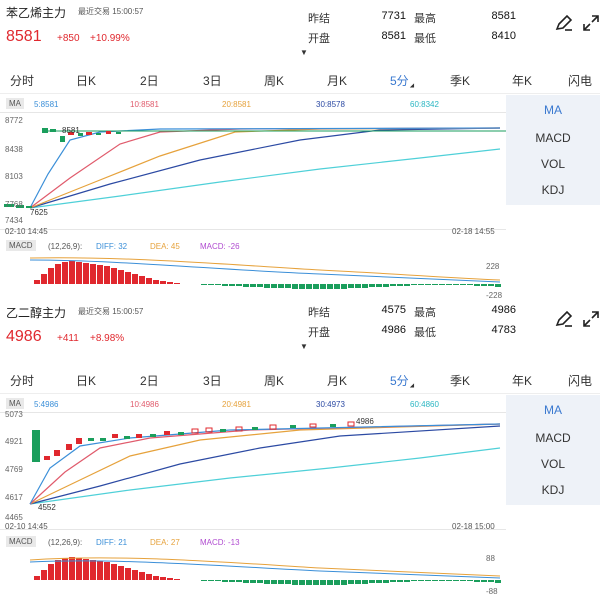  Describe the element at coordinates (425, 19) in the screenshot. I see `stat-label-high: 最高` at that location.